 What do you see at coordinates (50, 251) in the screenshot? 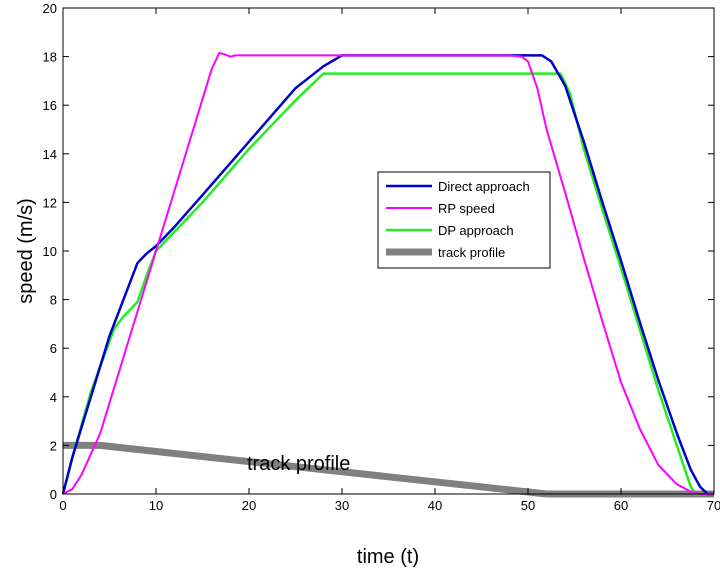
I see `y-tick-label: 10` at bounding box center [50, 251].